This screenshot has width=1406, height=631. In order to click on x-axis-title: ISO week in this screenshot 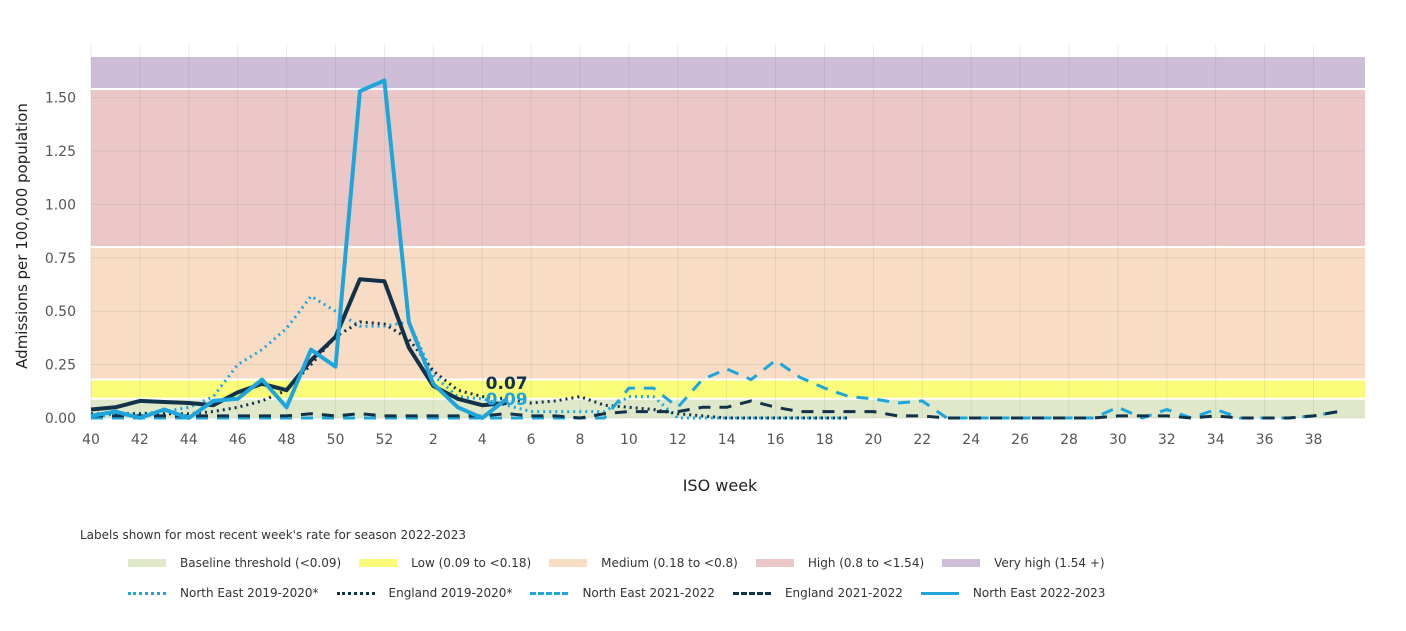, I will do `click(720, 485)`.